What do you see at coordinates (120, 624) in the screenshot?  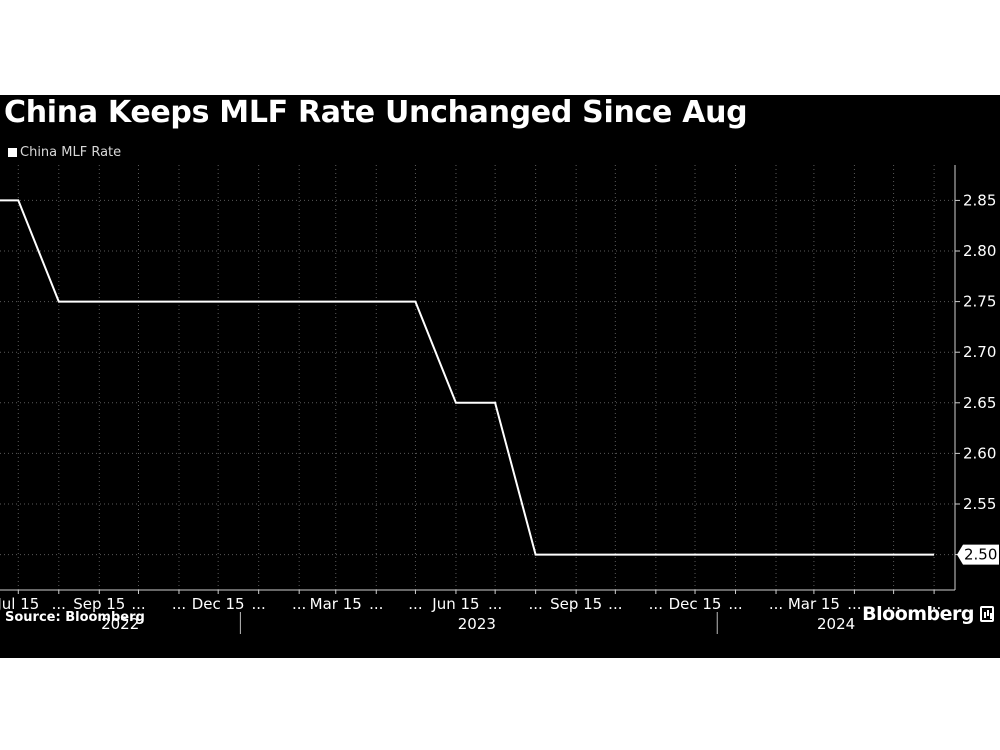 I see `year-label: 2022` at bounding box center [120, 624].